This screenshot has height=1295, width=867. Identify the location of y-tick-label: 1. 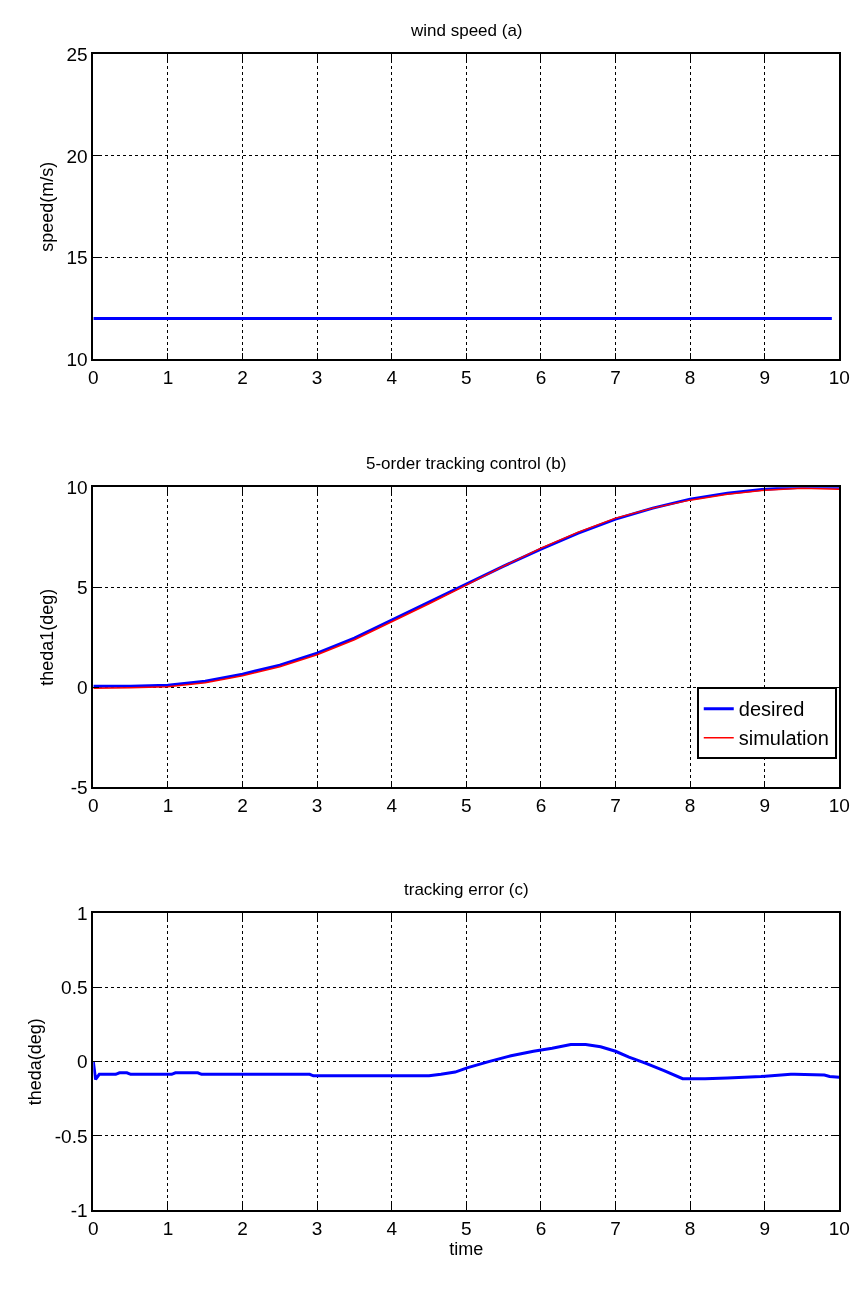
(82, 913).